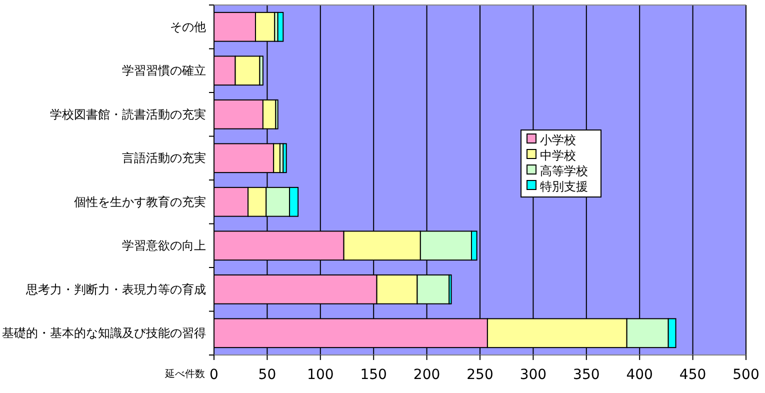 The image size is (765, 393). Describe the element at coordinates (115, 289) in the screenshot. I see `y-tick-label: 思考力・判断力・表現力等の育成` at that location.